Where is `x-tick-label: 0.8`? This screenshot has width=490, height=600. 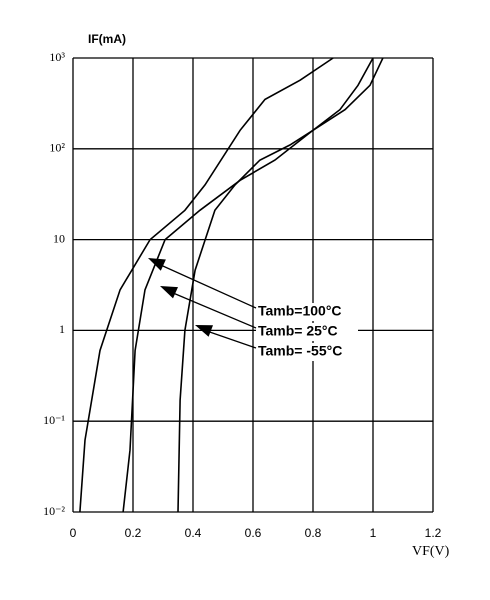
x-tick-label: 0.8 is located at coordinates (313, 533).